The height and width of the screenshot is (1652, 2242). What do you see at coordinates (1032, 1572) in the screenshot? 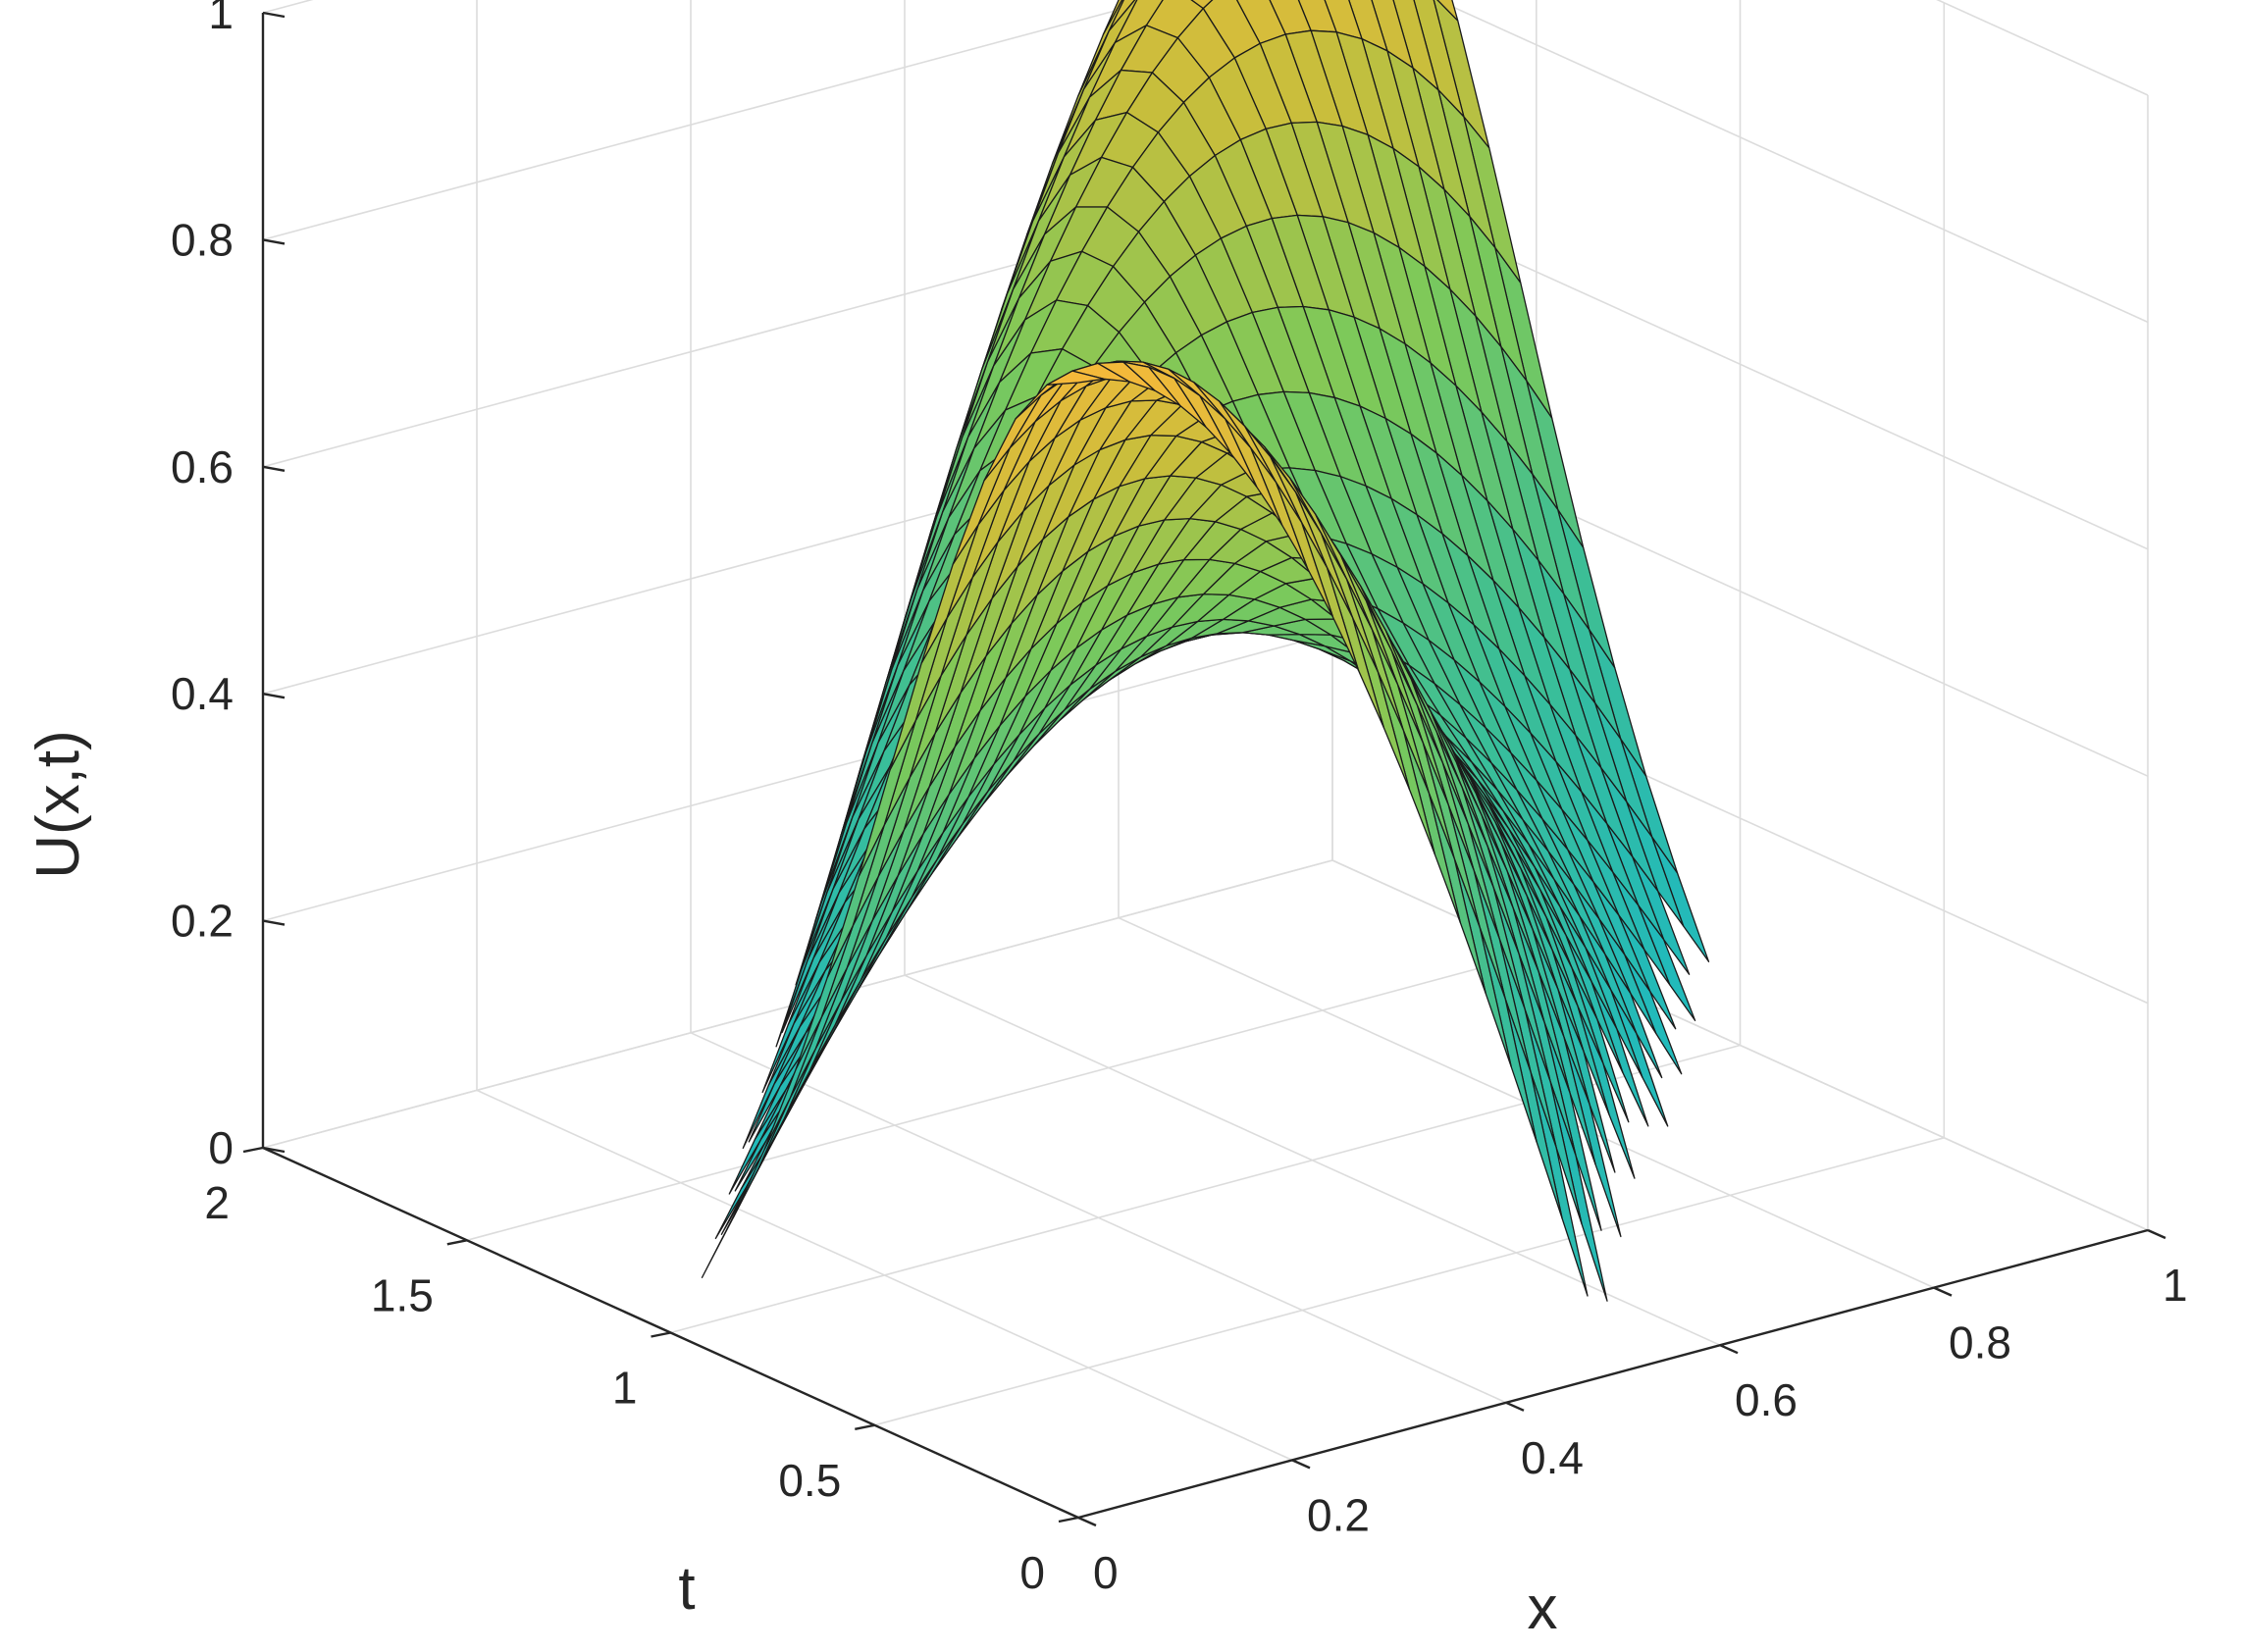
I see `t-tick-label: 0` at bounding box center [1032, 1572].